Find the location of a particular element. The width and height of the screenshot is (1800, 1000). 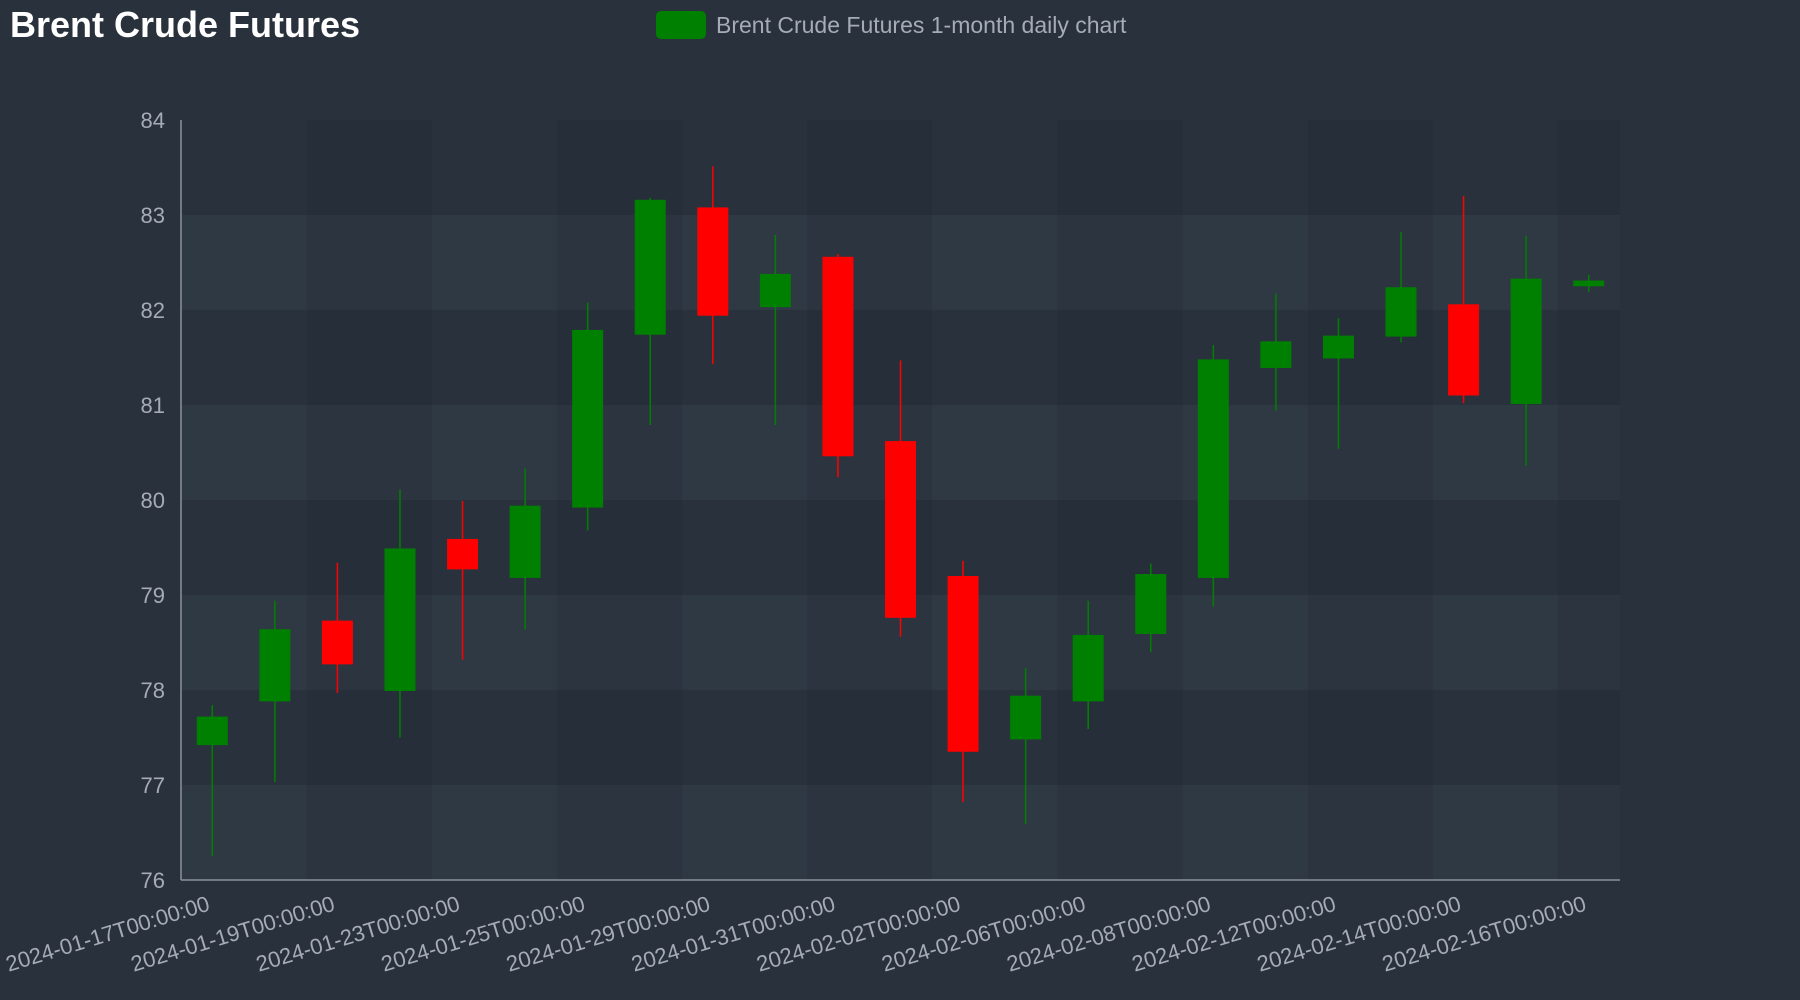

x-tick-label: 2024-02-08T00:00:00 is located at coordinates (1109, 934).